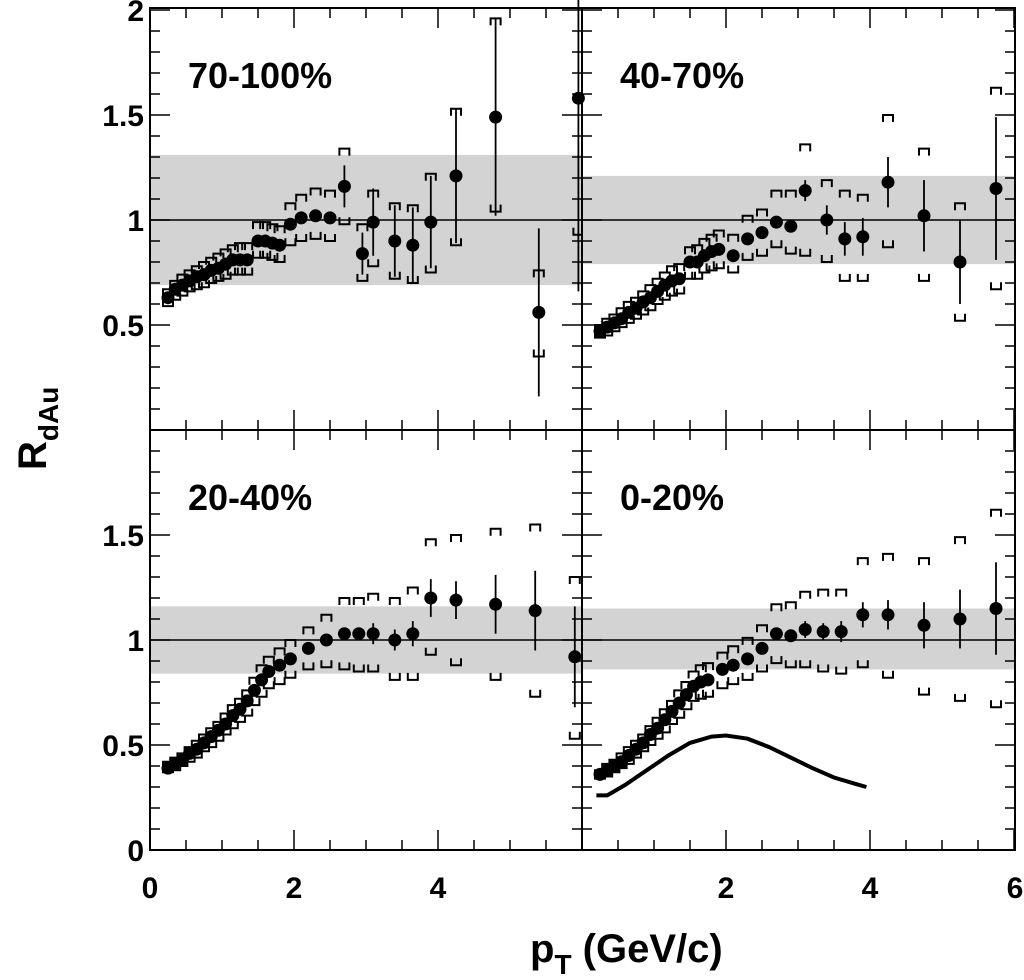 This screenshot has height=980, width=1024. What do you see at coordinates (123, 116) in the screenshot?
I see `y-tick-label: 1.5` at bounding box center [123, 116].